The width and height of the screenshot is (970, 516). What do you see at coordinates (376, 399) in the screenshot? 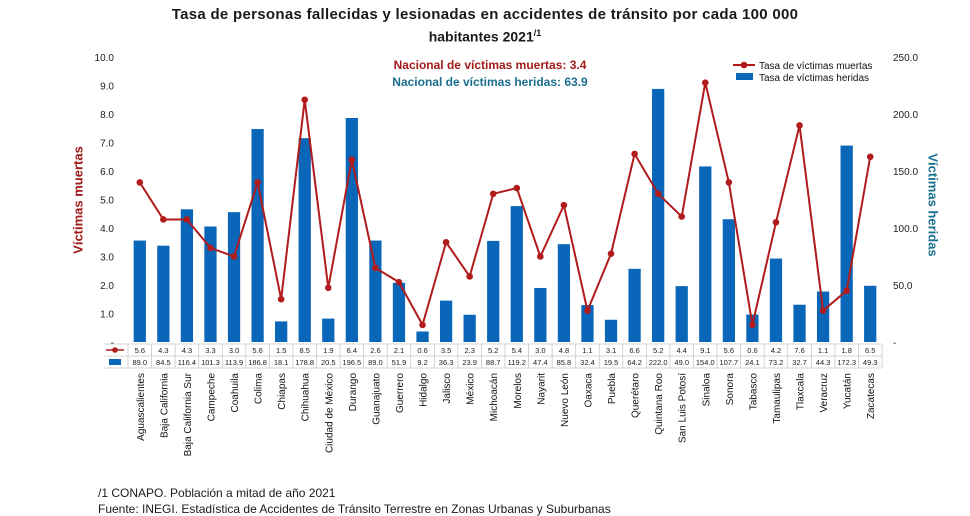
I see `category-label: Guanajuato` at bounding box center [376, 399].